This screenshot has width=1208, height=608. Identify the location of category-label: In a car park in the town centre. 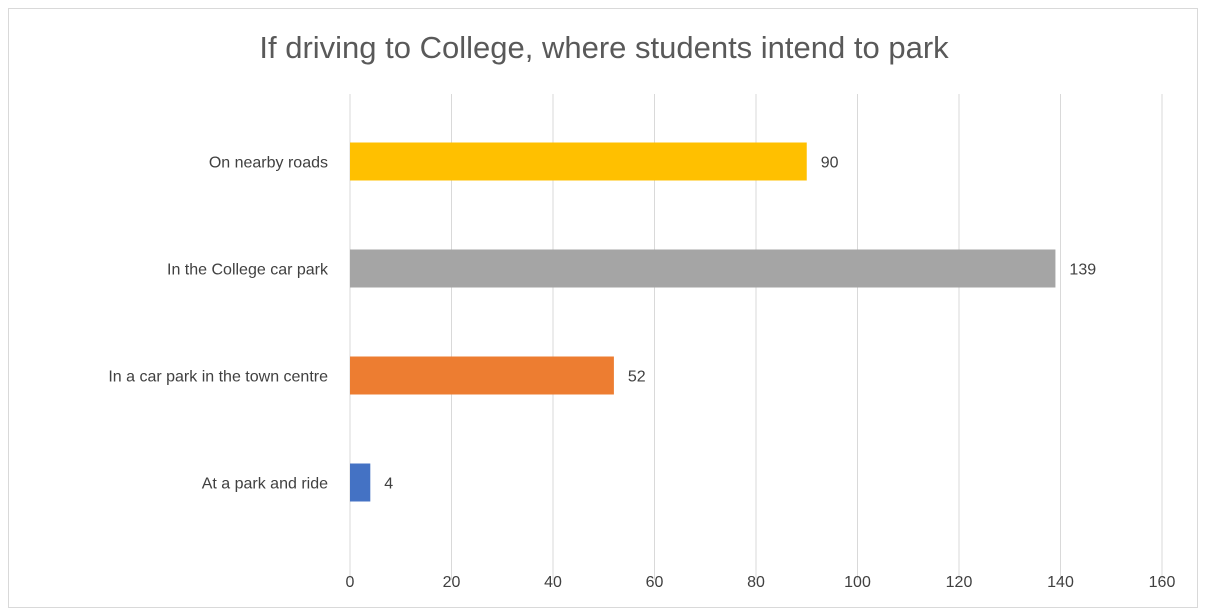
(218, 377).